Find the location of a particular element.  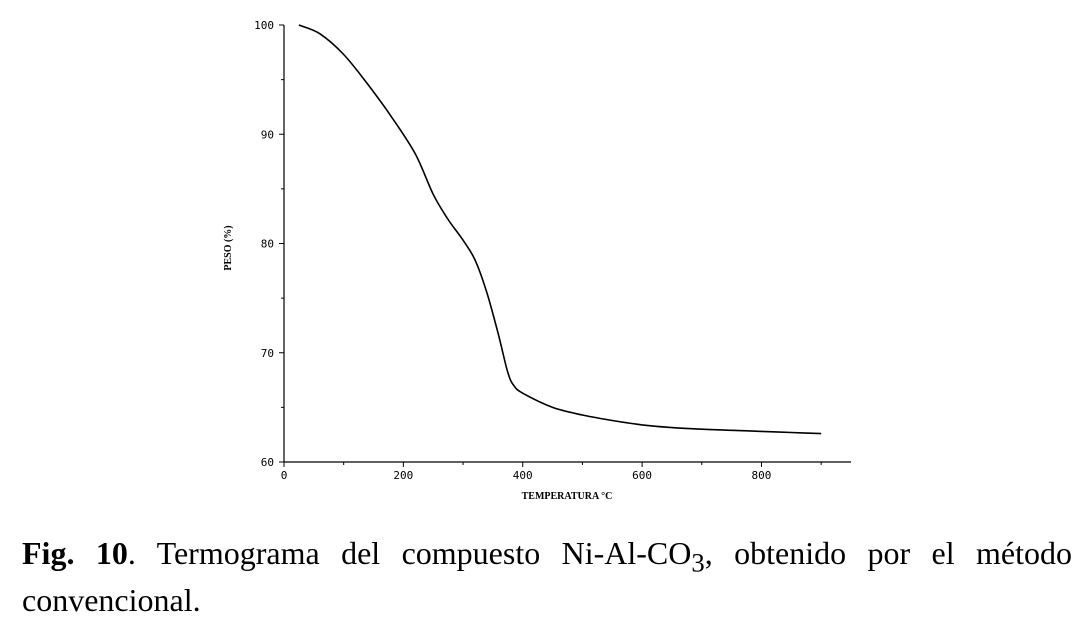

y-tick-label: 100 is located at coordinates (264, 25).